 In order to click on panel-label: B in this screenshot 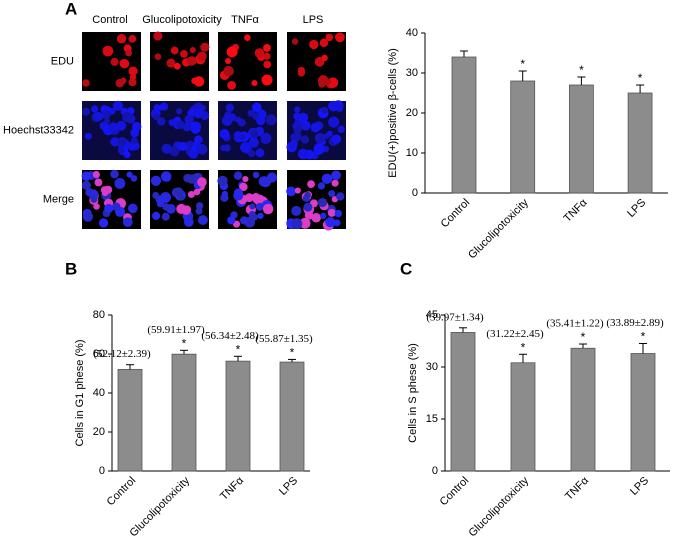, I will do `click(71, 268)`.